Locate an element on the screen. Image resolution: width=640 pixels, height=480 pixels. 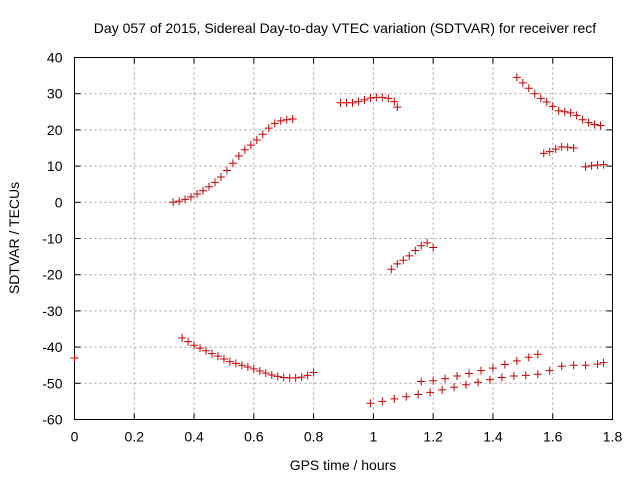
y-tick-labels: -60 -50 -40 -30 -20 -10 0 10 20 30 40 is located at coordinates (52, 239).